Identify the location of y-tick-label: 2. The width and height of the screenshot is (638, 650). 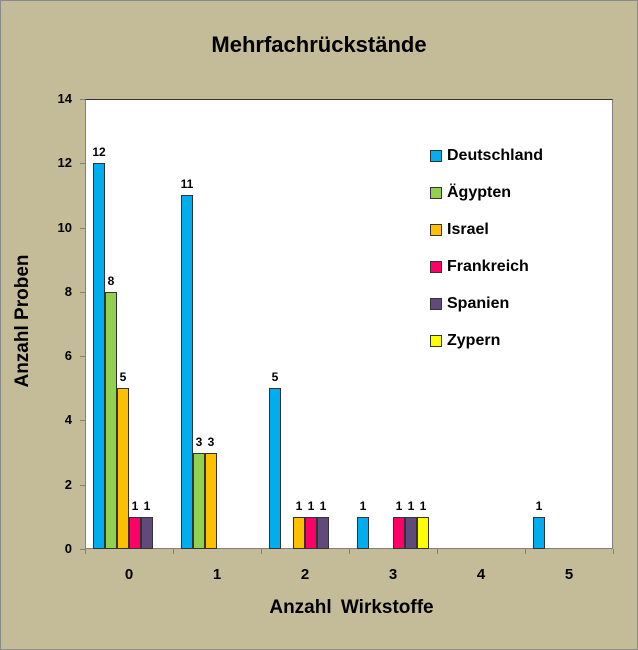
(68, 484).